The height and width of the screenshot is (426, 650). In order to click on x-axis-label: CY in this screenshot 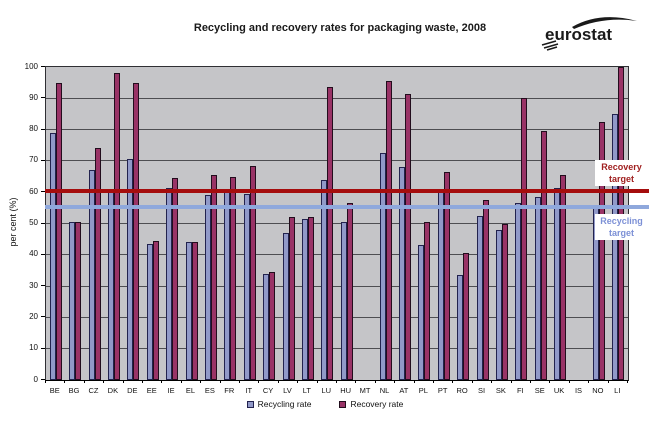, I will do `click(268, 390)`.